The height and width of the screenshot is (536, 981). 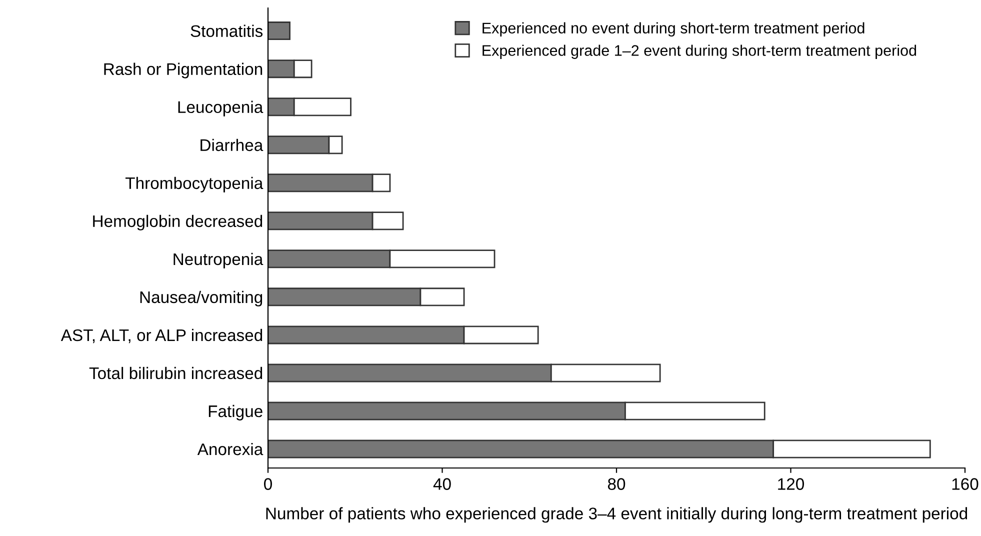 What do you see at coordinates (161, 336) in the screenshot?
I see `y-tick-label: AST, ALT, or ALP increased` at bounding box center [161, 336].